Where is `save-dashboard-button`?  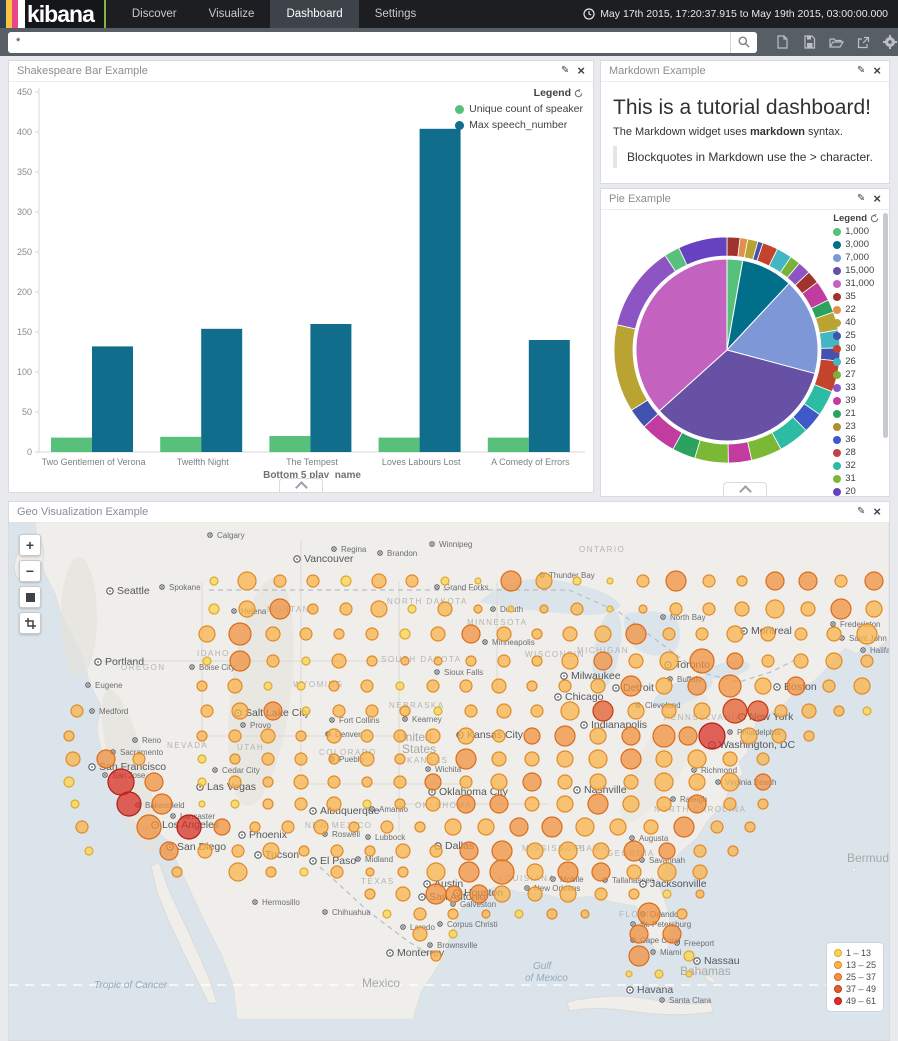
save-dashboard-button is located at coordinates (809, 42).